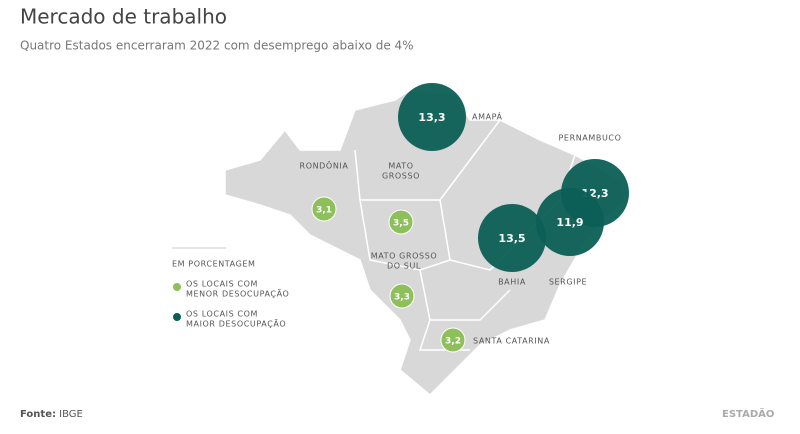  I want to click on legend-label: MENOR DESOCUPAÇÃO, so click(237, 294).